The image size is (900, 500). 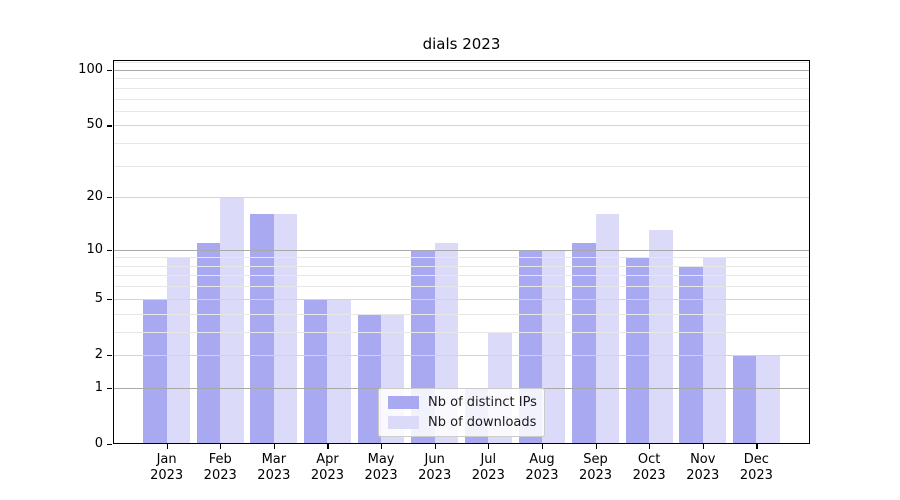 I want to click on x-tick-jan, so click(x=167, y=446).